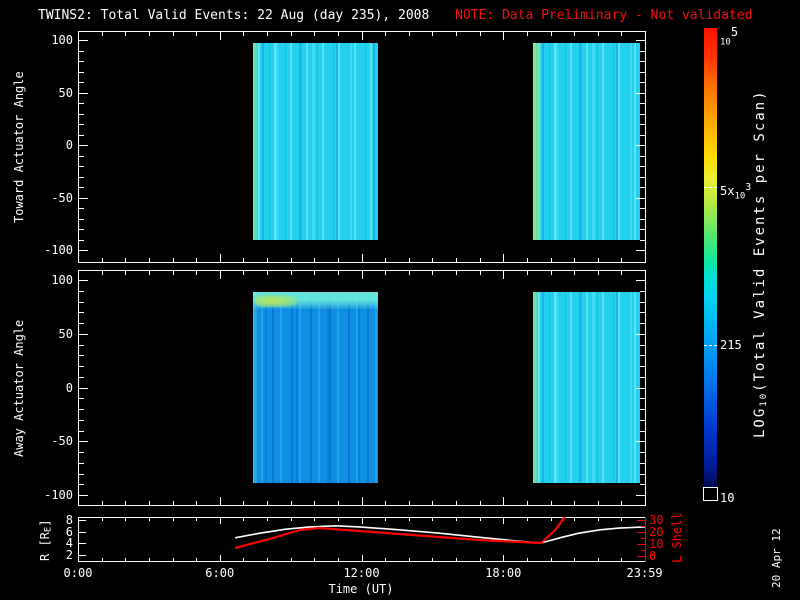  Describe the element at coordinates (731, 345) in the screenshot. I see `colorbar-label-215: 215` at that location.